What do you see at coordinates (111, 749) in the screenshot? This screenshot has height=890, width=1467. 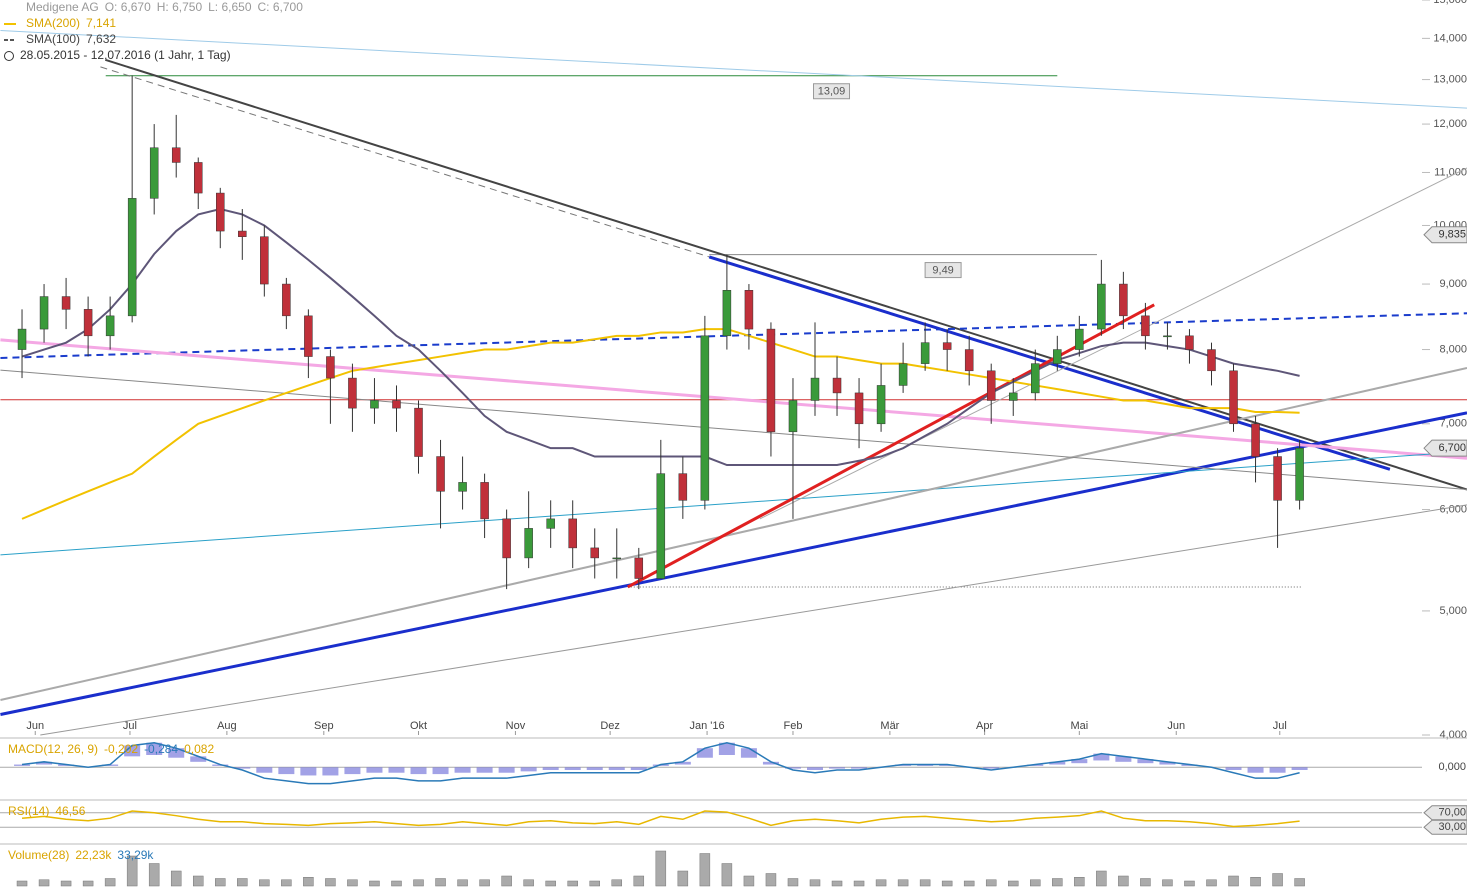 I see `indicator-label: MACD(12, 26, 9) -0,202 -0,284 0,082` at bounding box center [111, 749].